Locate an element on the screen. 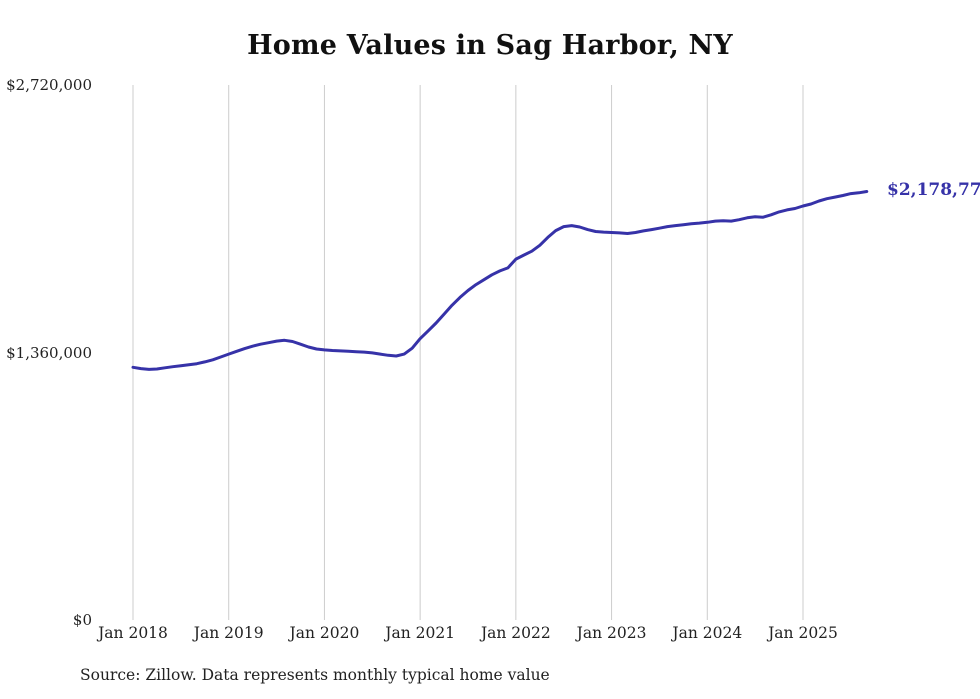 The width and height of the screenshot is (980, 699). page-title: Home Values in Sag Harbor, NY is located at coordinates (490, 45).